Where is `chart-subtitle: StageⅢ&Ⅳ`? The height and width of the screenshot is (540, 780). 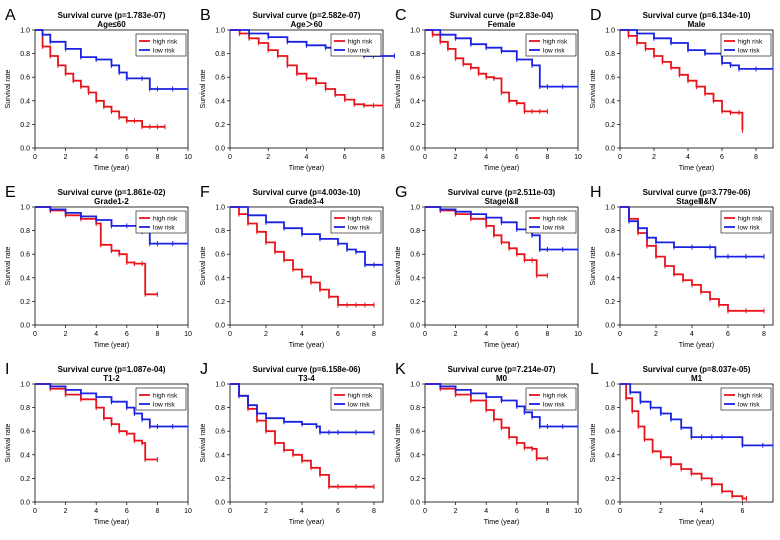 chart-subtitle: StageⅢ&Ⅳ is located at coordinates (696, 201).